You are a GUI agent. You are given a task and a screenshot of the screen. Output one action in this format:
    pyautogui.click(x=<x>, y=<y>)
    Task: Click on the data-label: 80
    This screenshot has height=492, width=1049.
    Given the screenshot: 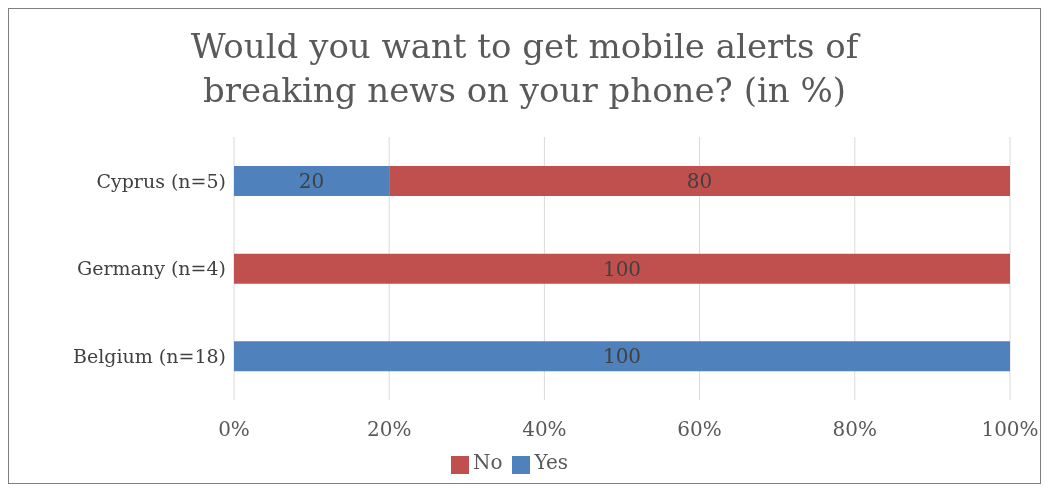 What is the action you would take?
    pyautogui.click(x=699, y=181)
    